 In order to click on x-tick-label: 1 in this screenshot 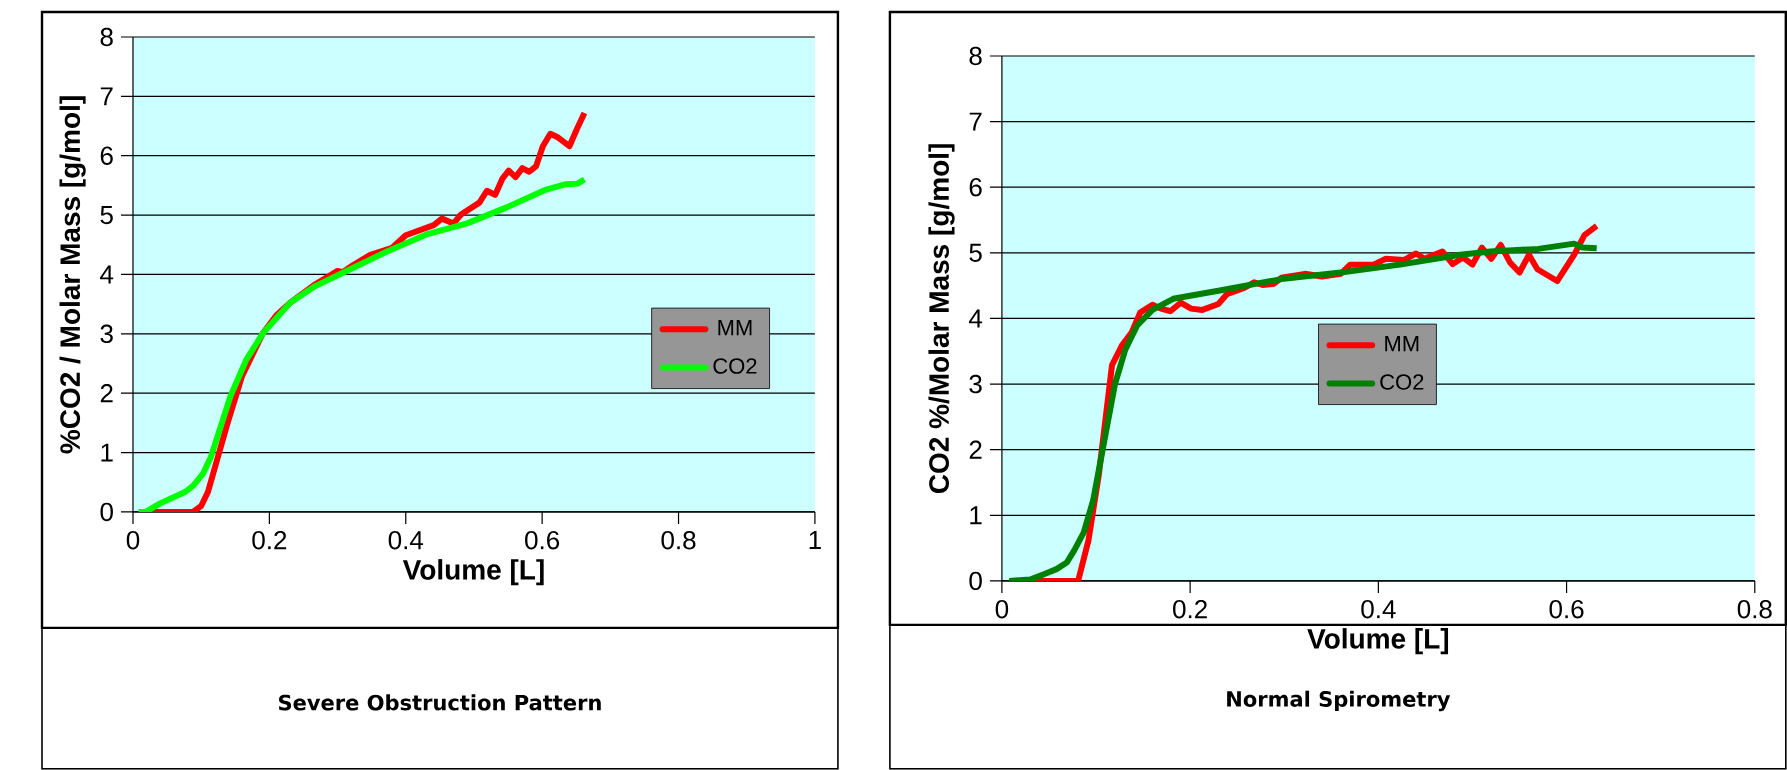, I will do `click(815, 540)`.